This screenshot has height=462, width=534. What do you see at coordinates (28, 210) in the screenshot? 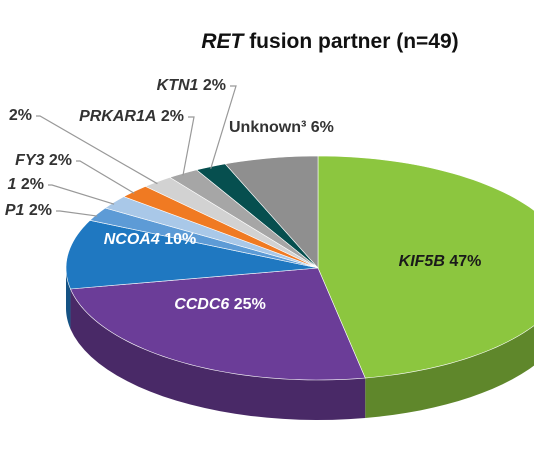
I see `slice-label: P1 2%` at bounding box center [28, 210].